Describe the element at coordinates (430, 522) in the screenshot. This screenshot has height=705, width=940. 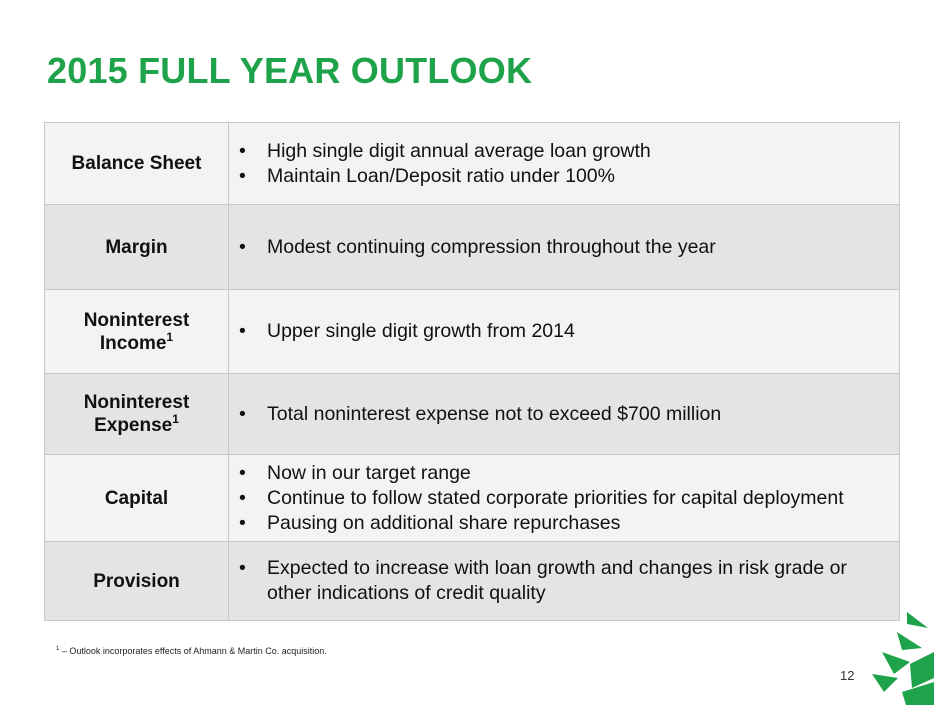
I see `bullet-item: • Pausing on additional share repurchases` at that location.